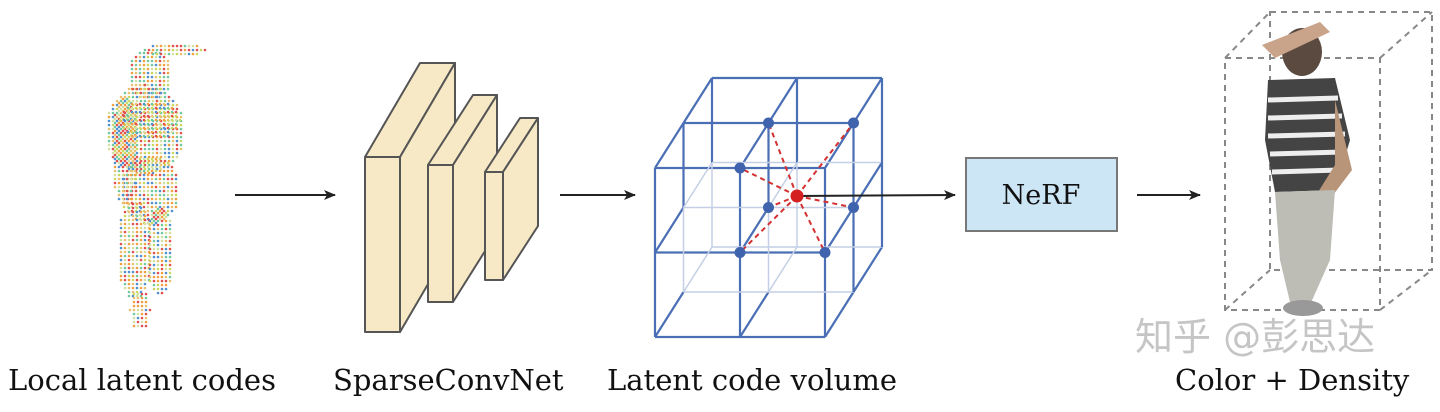 This screenshot has height=412, width=1440. What do you see at coordinates (697, 269) in the screenshot?
I see `grid-line` at bounding box center [697, 269].